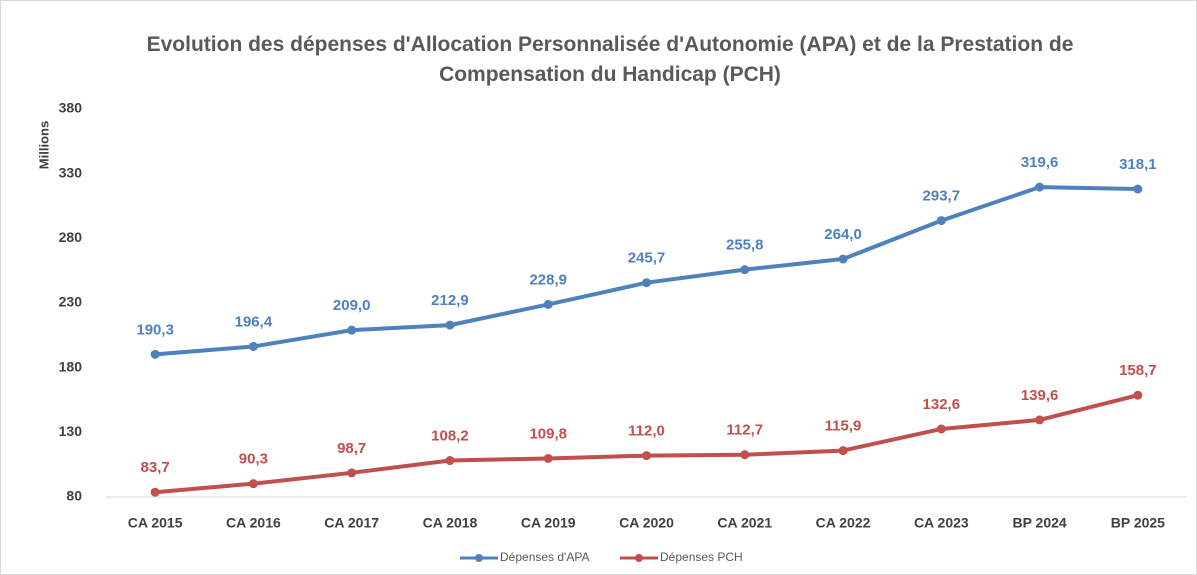 The height and width of the screenshot is (575, 1197). What do you see at coordinates (548, 279) in the screenshot?
I see `data-label: 228,9` at bounding box center [548, 279].